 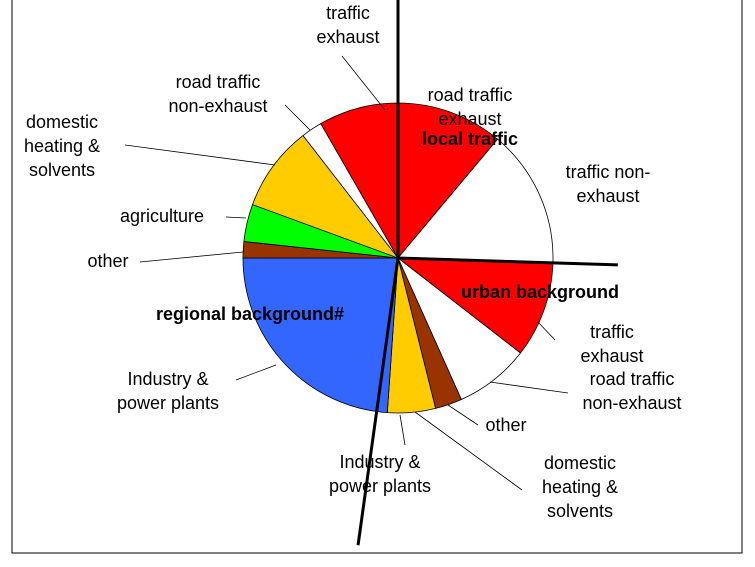 I want to click on slice-label: traffic non-exhaust, so click(x=608, y=184).